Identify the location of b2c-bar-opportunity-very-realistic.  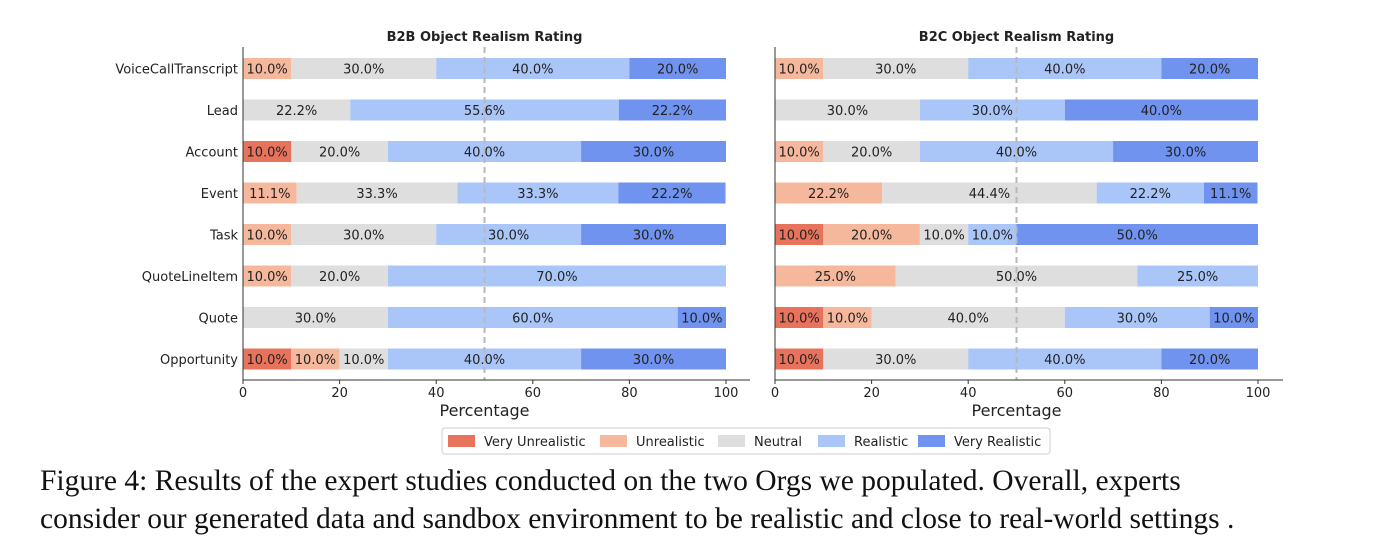
(1209, 359).